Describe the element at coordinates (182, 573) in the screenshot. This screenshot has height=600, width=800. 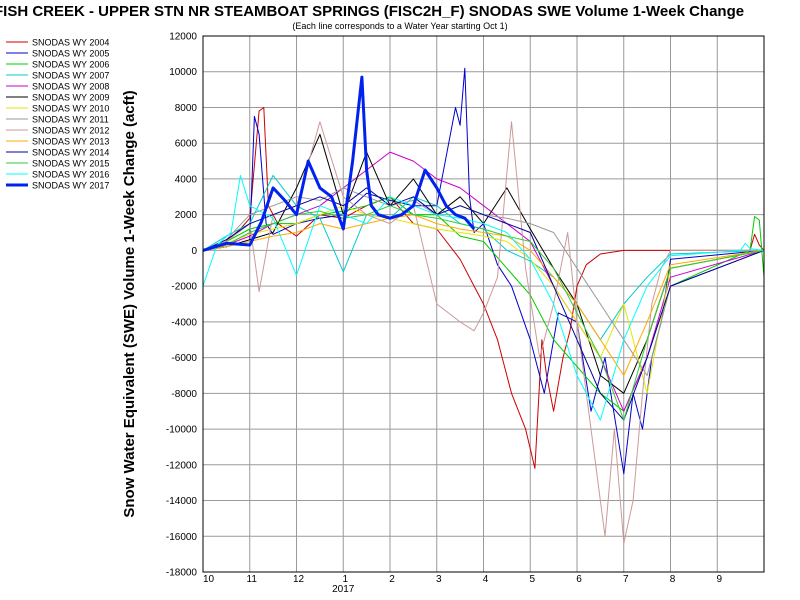
I see `y-tick-label: -18000` at that location.